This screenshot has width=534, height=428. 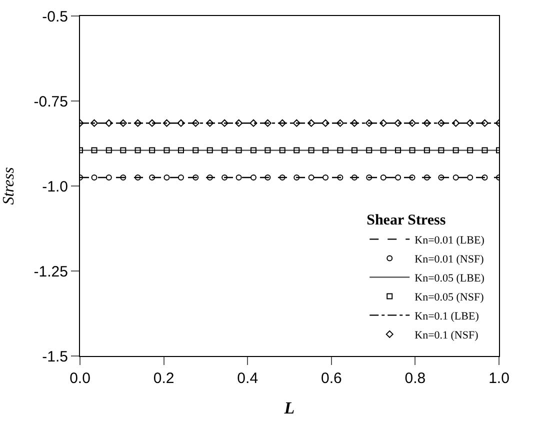 What do you see at coordinates (449, 240) in the screenshot?
I see `legend-label: Kn=0.01 (LBE)` at bounding box center [449, 240].